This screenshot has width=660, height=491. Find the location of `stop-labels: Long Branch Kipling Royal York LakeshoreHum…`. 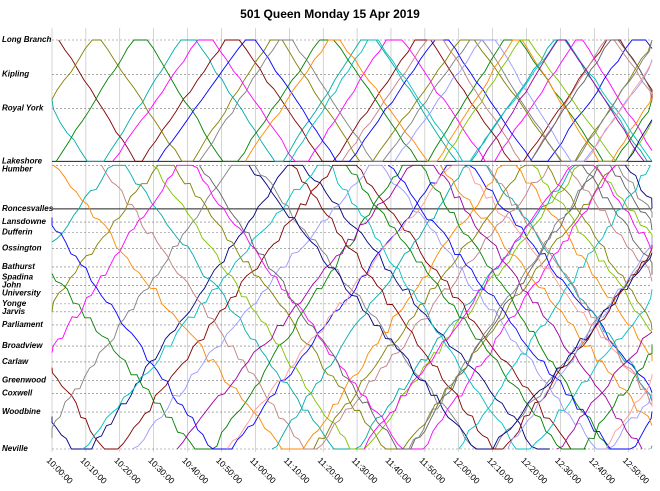

stop-labels: Long Branch Kipling Royal York LakeshoreHum… is located at coordinates (28, 244).